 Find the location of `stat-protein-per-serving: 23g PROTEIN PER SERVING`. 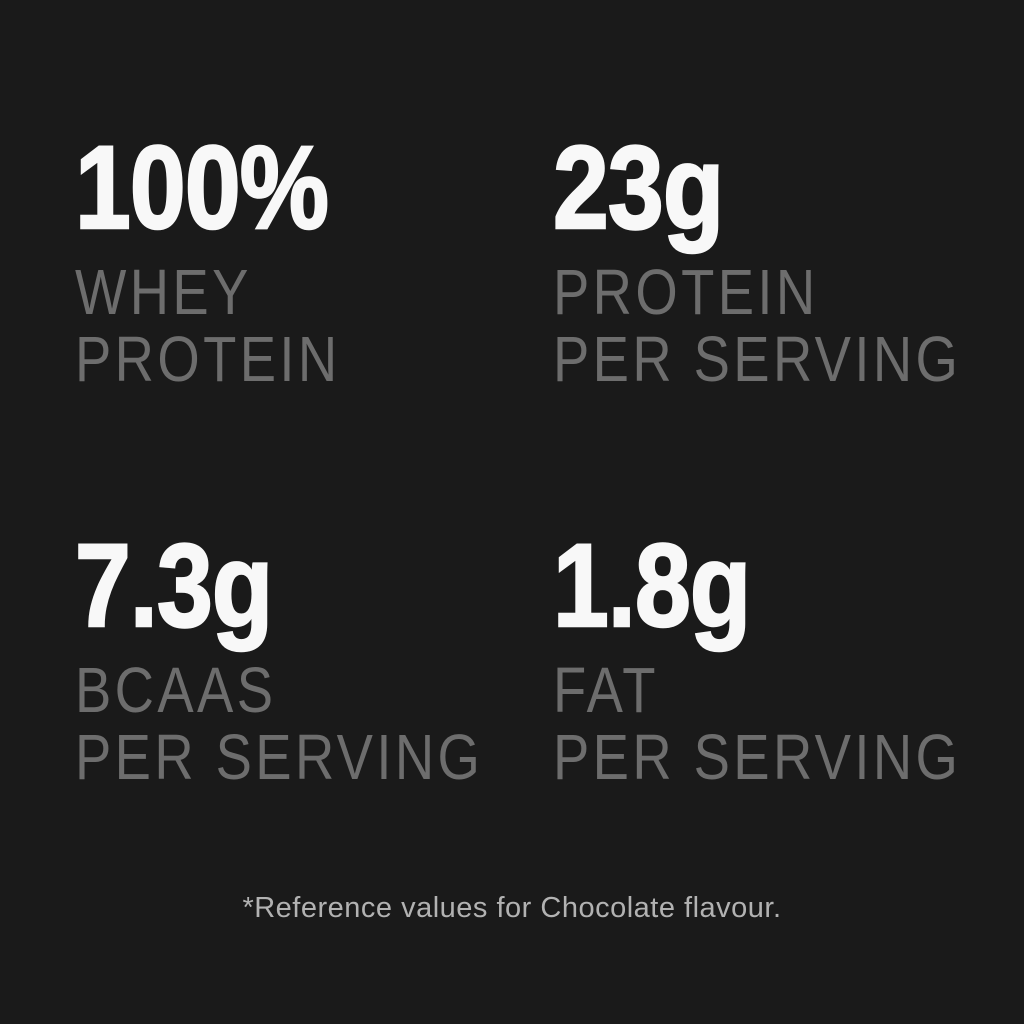

stat-protein-per-serving: 23g PROTEIN PER SERVING is located at coordinates (756, 257).